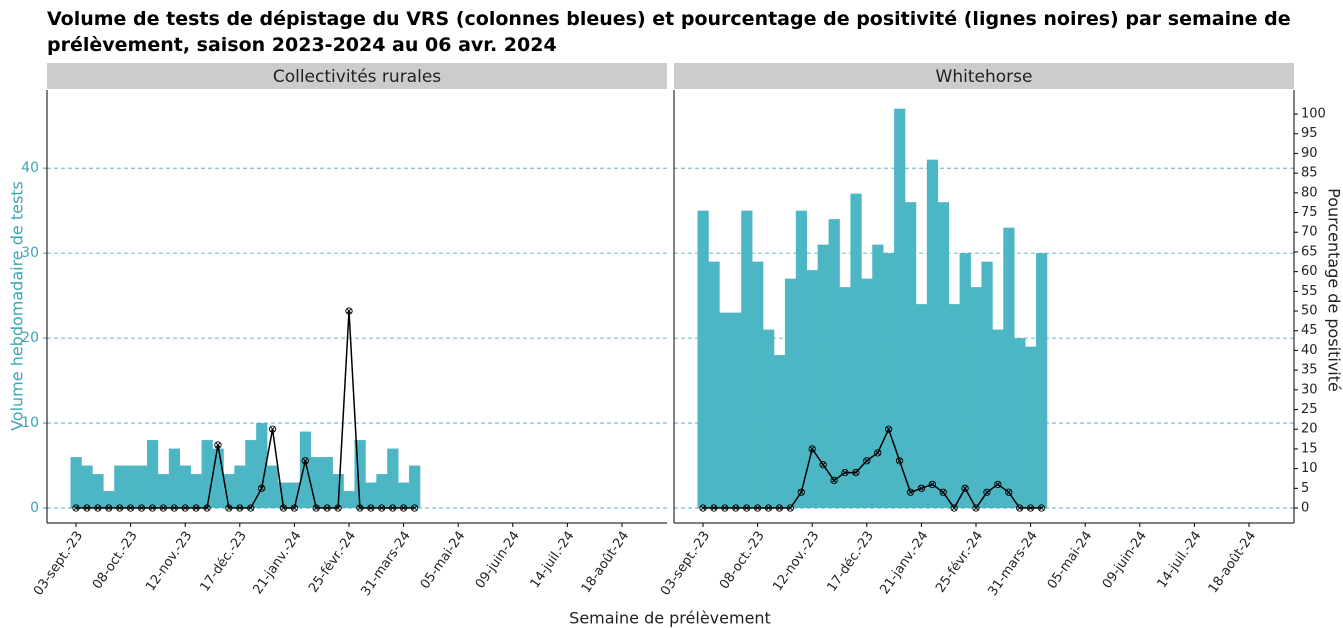 Image resolution: width=1343 pixels, height=628 pixels. Describe the element at coordinates (1309, 370) in the screenshot. I see `y2-tick-label: 35` at that location.